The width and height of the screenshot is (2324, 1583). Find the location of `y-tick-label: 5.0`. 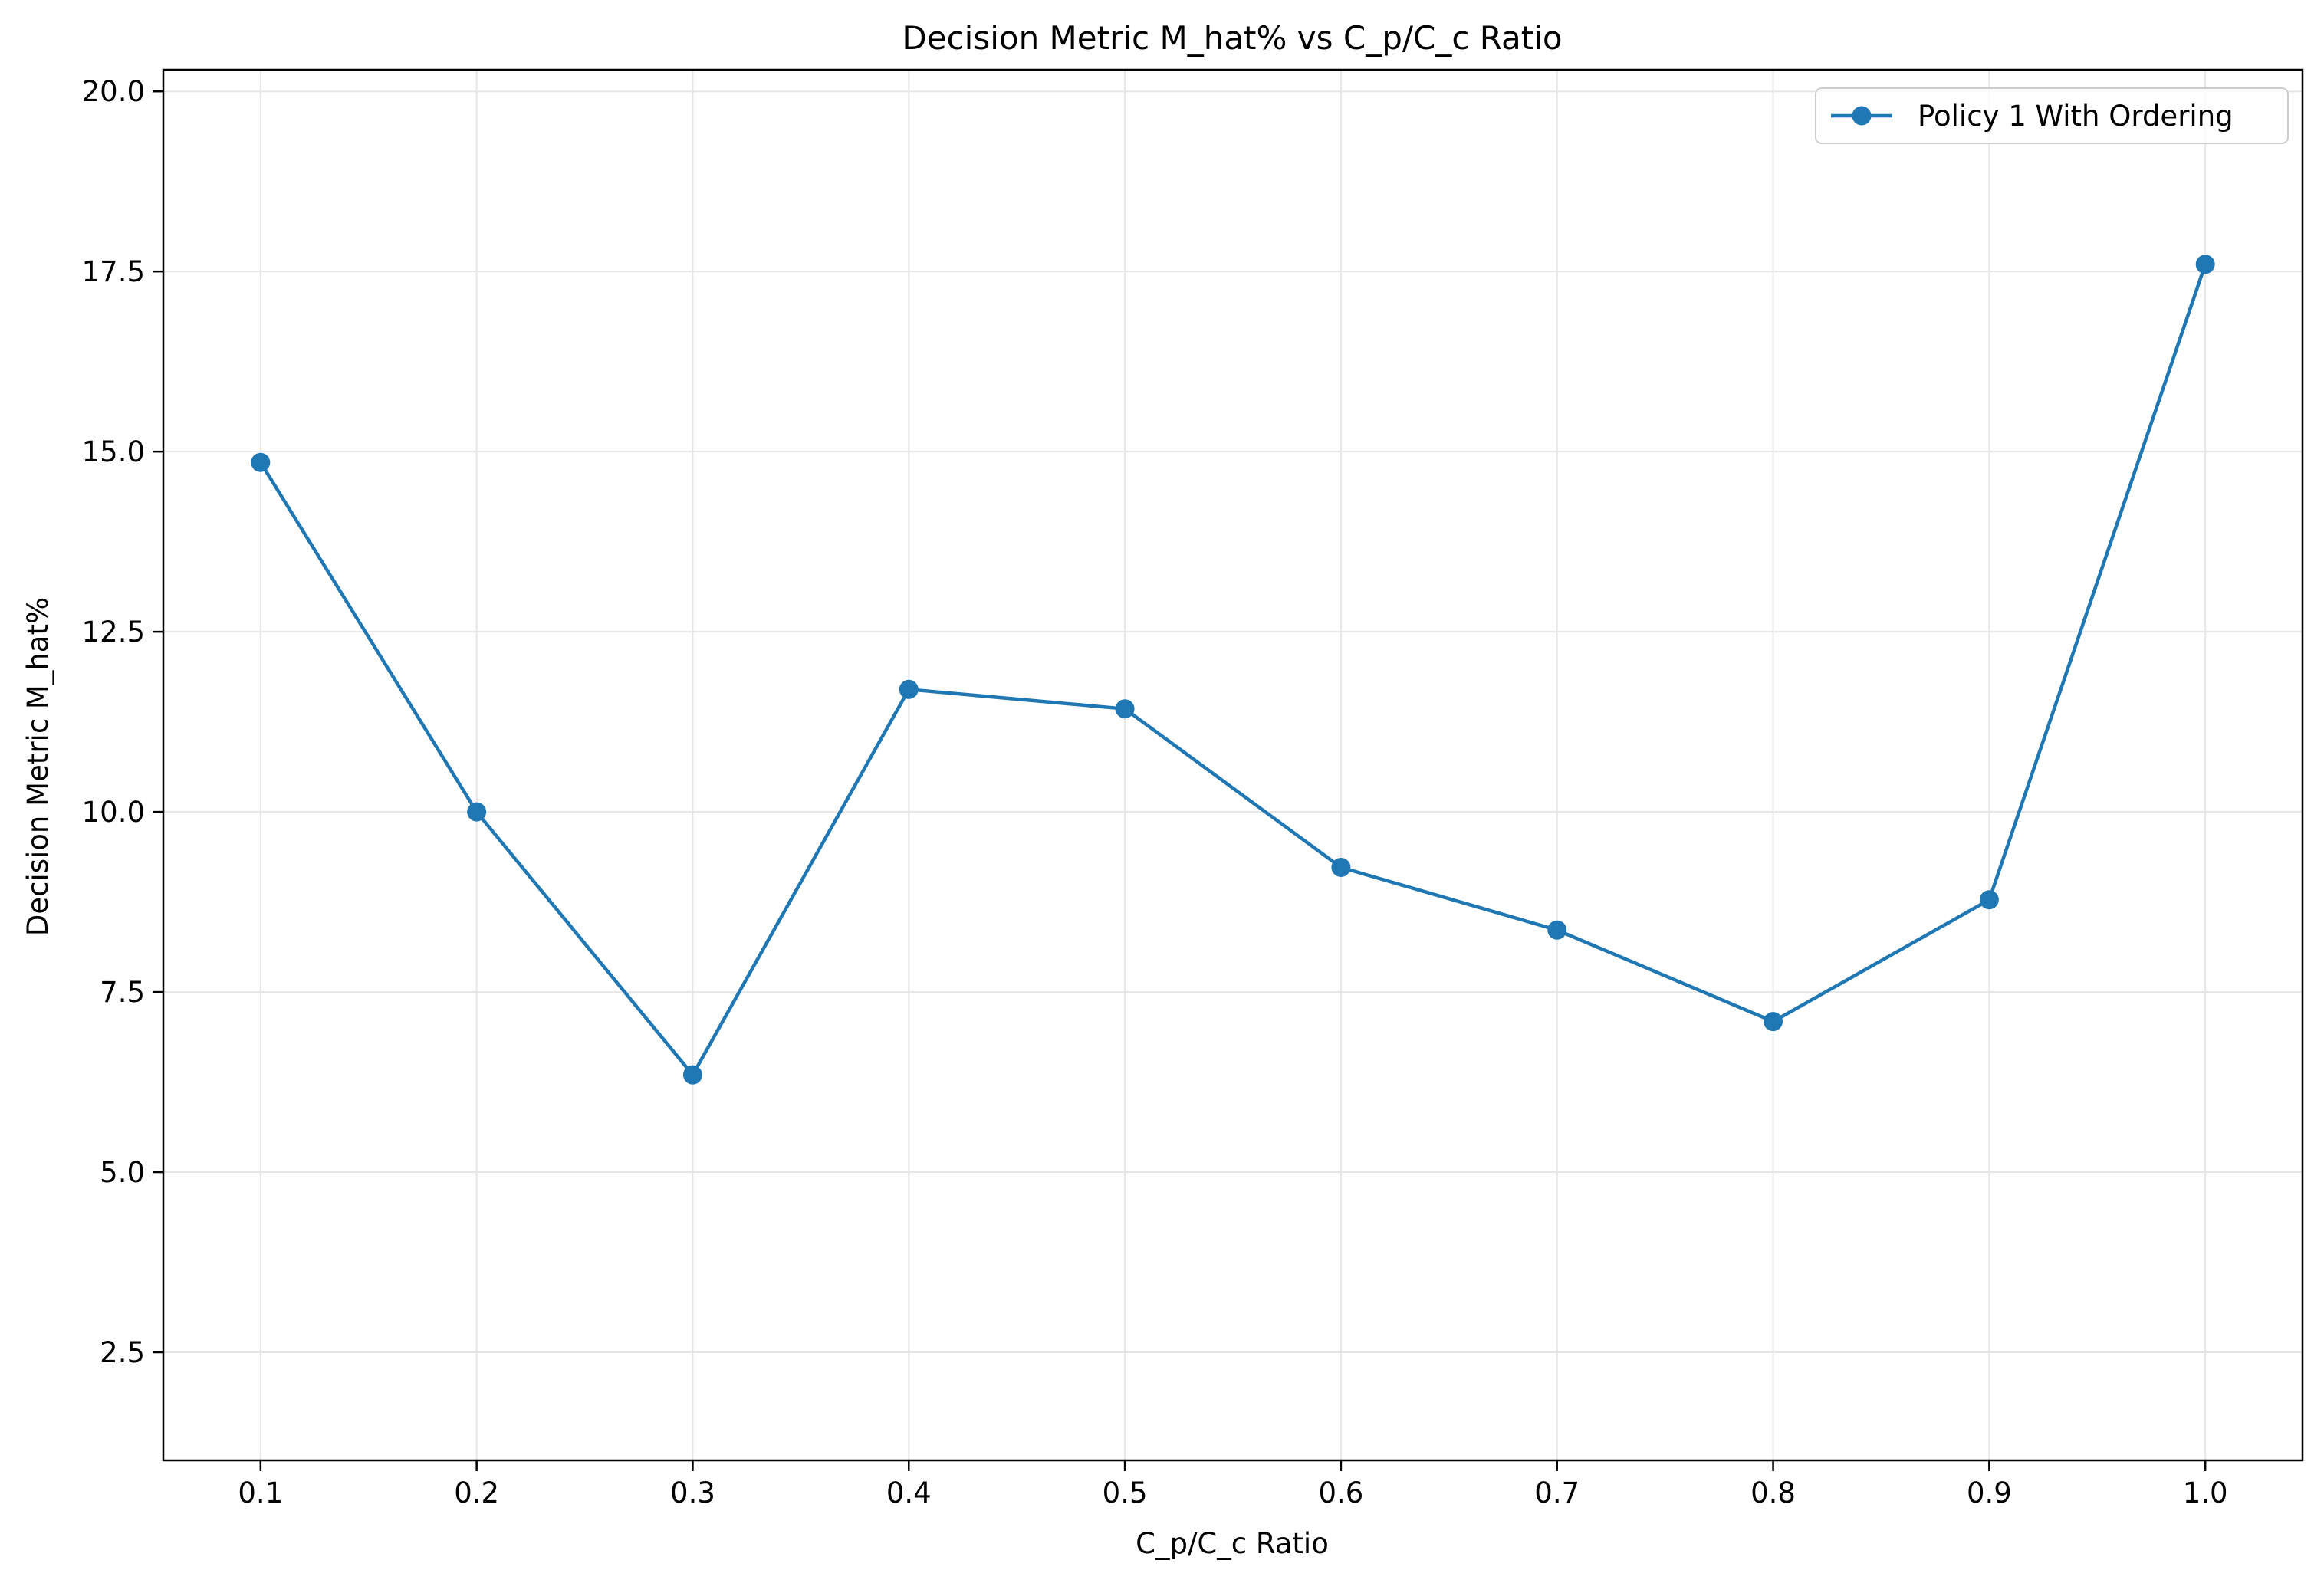

y-tick-label: 5.0 is located at coordinates (122, 1172).